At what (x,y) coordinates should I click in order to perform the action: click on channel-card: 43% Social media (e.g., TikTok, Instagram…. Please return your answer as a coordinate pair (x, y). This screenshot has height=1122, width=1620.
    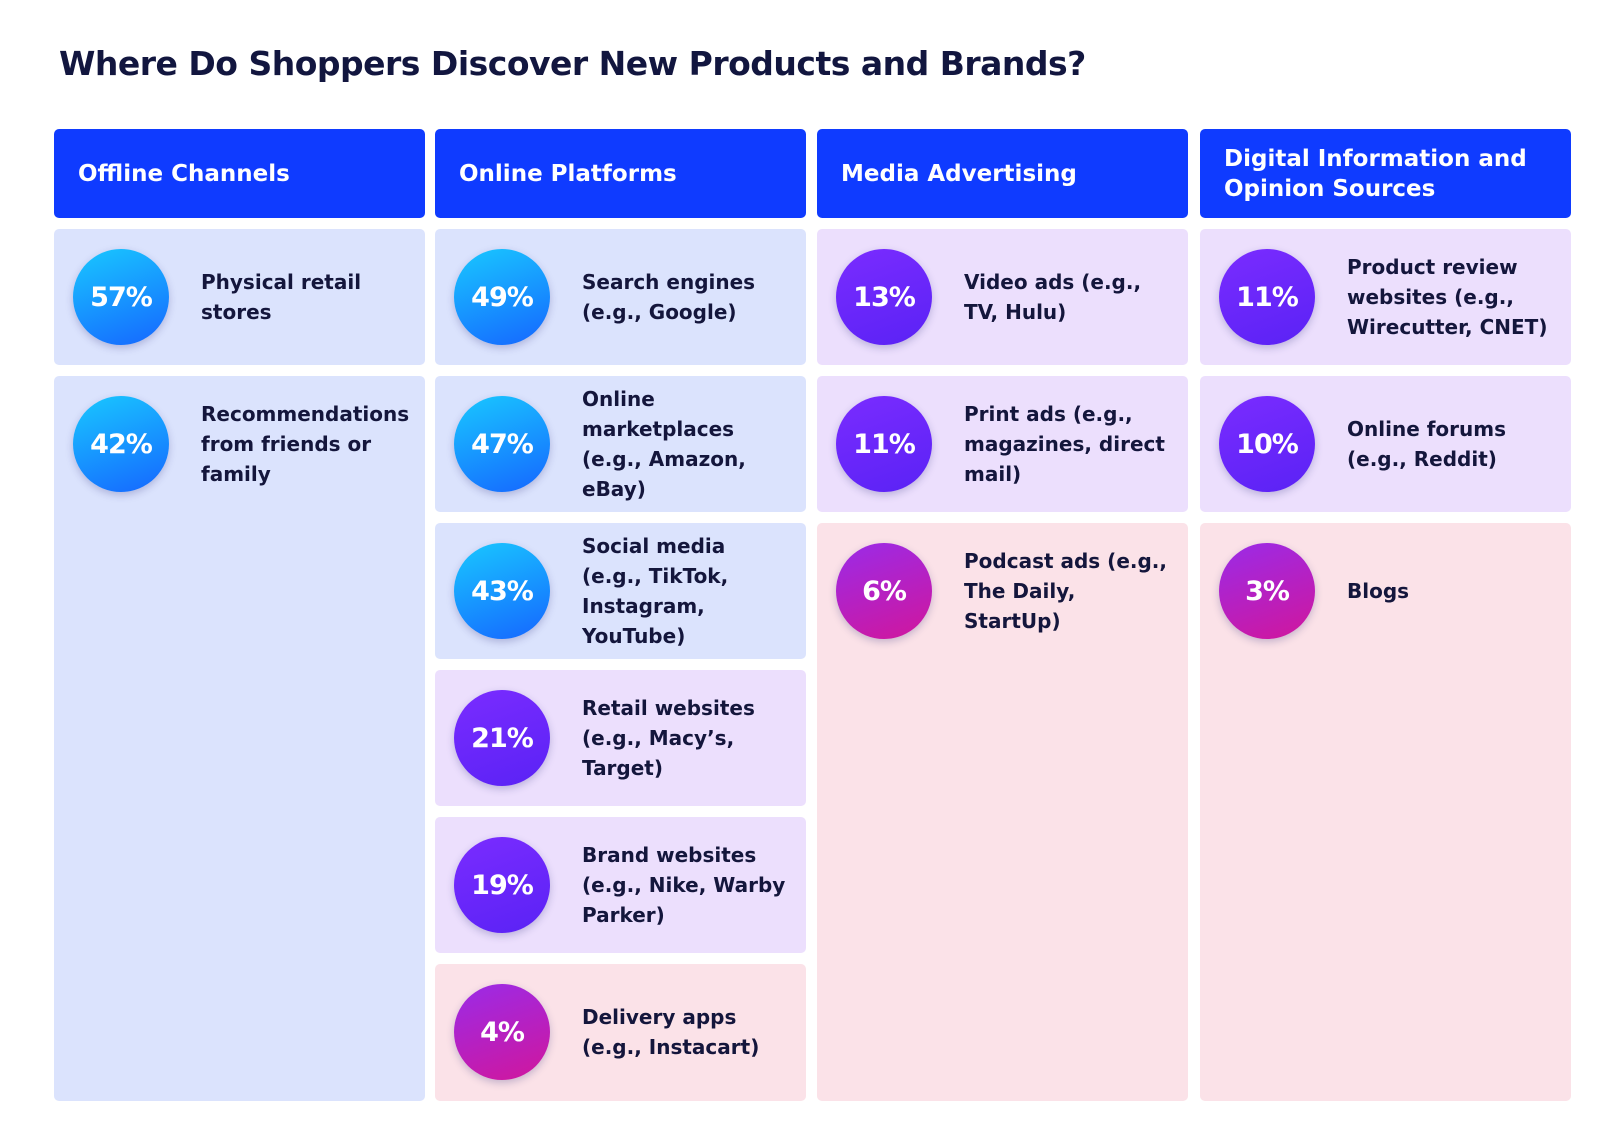
    Looking at the image, I should click on (620, 591).